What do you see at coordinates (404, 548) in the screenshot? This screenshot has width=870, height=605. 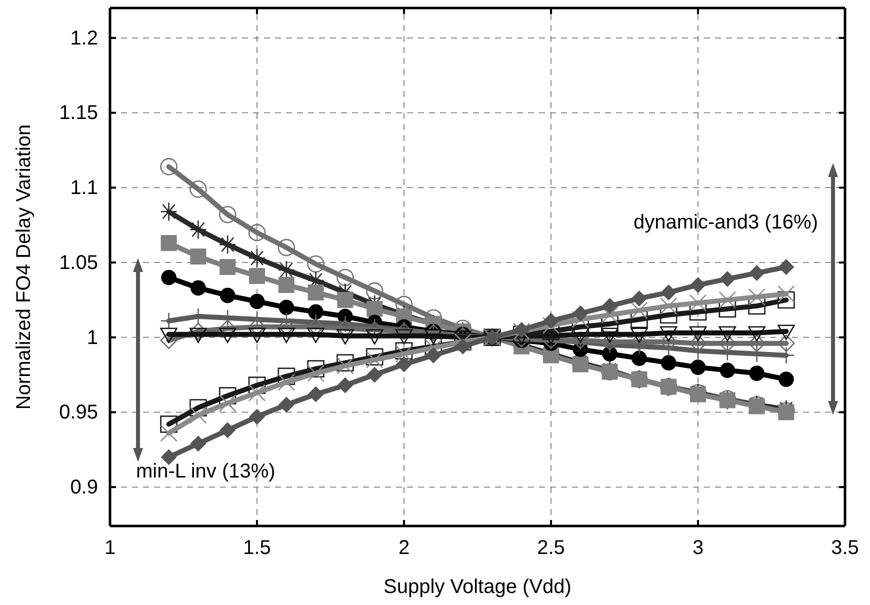 I see `x-tick-label: 2` at bounding box center [404, 548].